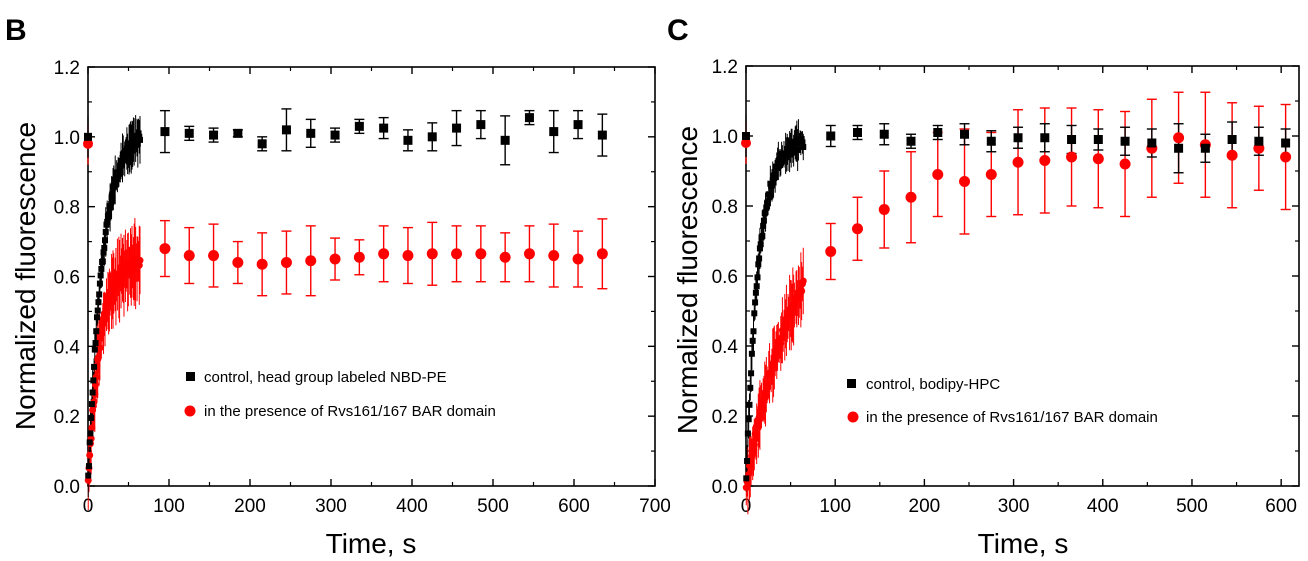 This screenshot has height=561, width=1308. I want to click on legend-label-control-c: control, bodipy-HPC, so click(933, 384).